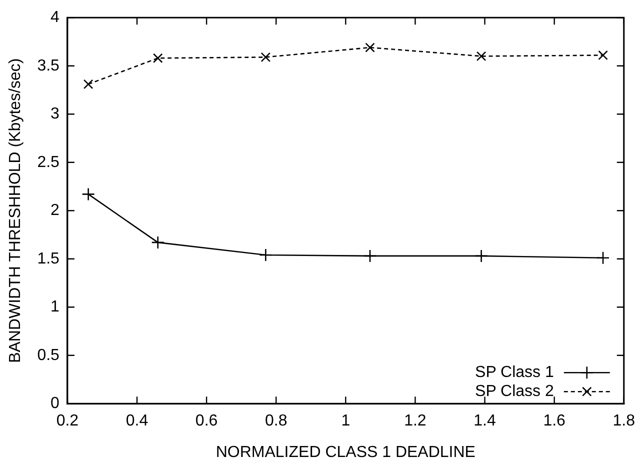  Describe the element at coordinates (55, 17) in the screenshot. I see `y-tick-label: 4` at that location.